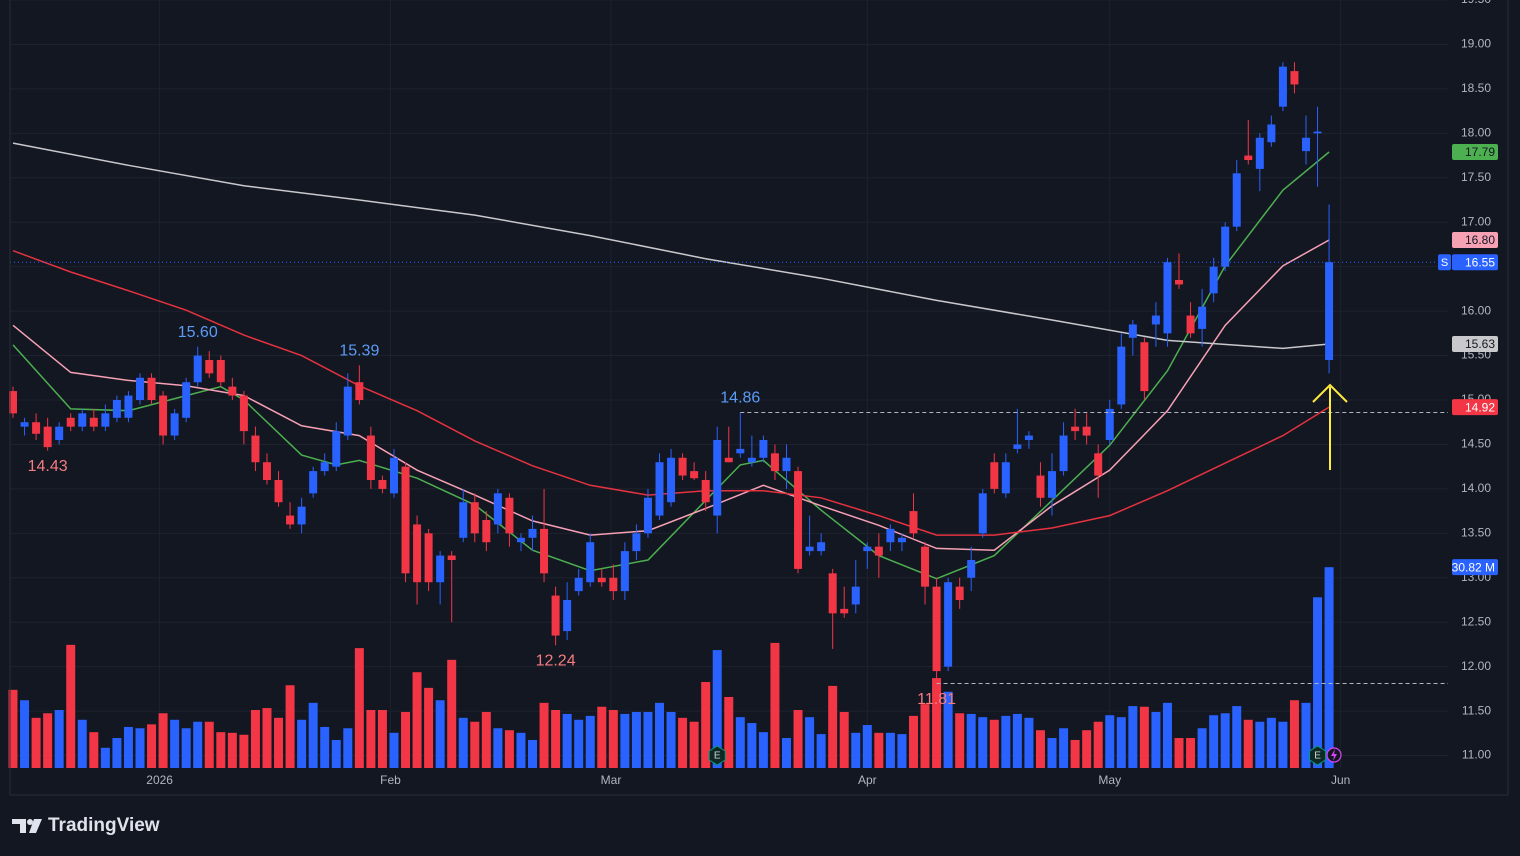 Image resolution: width=1520 pixels, height=856 pixels. Describe the element at coordinates (1334, 755) in the screenshot. I see `event-icon-split` at that location.